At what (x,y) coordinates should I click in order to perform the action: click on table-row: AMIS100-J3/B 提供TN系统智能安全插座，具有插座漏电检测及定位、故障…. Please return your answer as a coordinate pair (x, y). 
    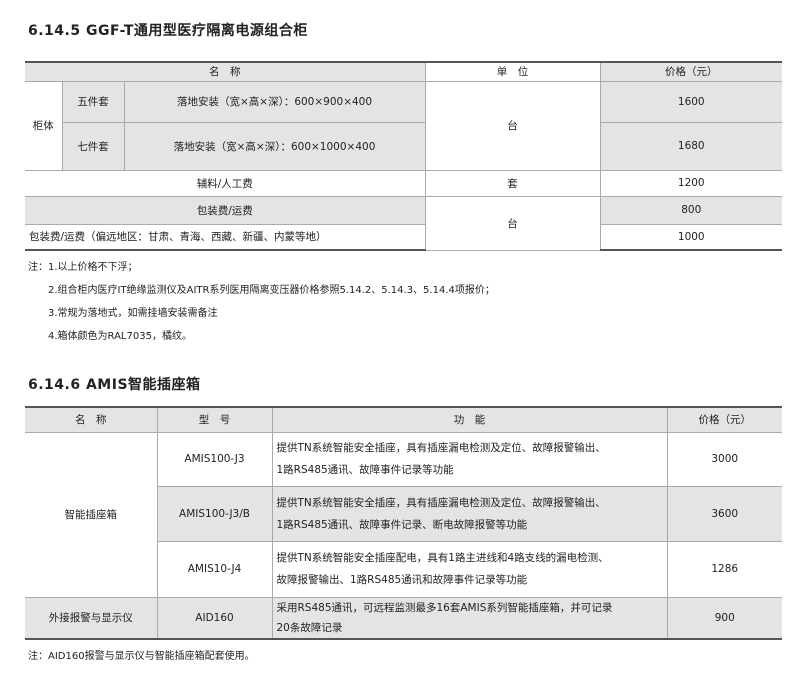
    Looking at the image, I should click on (403, 513).